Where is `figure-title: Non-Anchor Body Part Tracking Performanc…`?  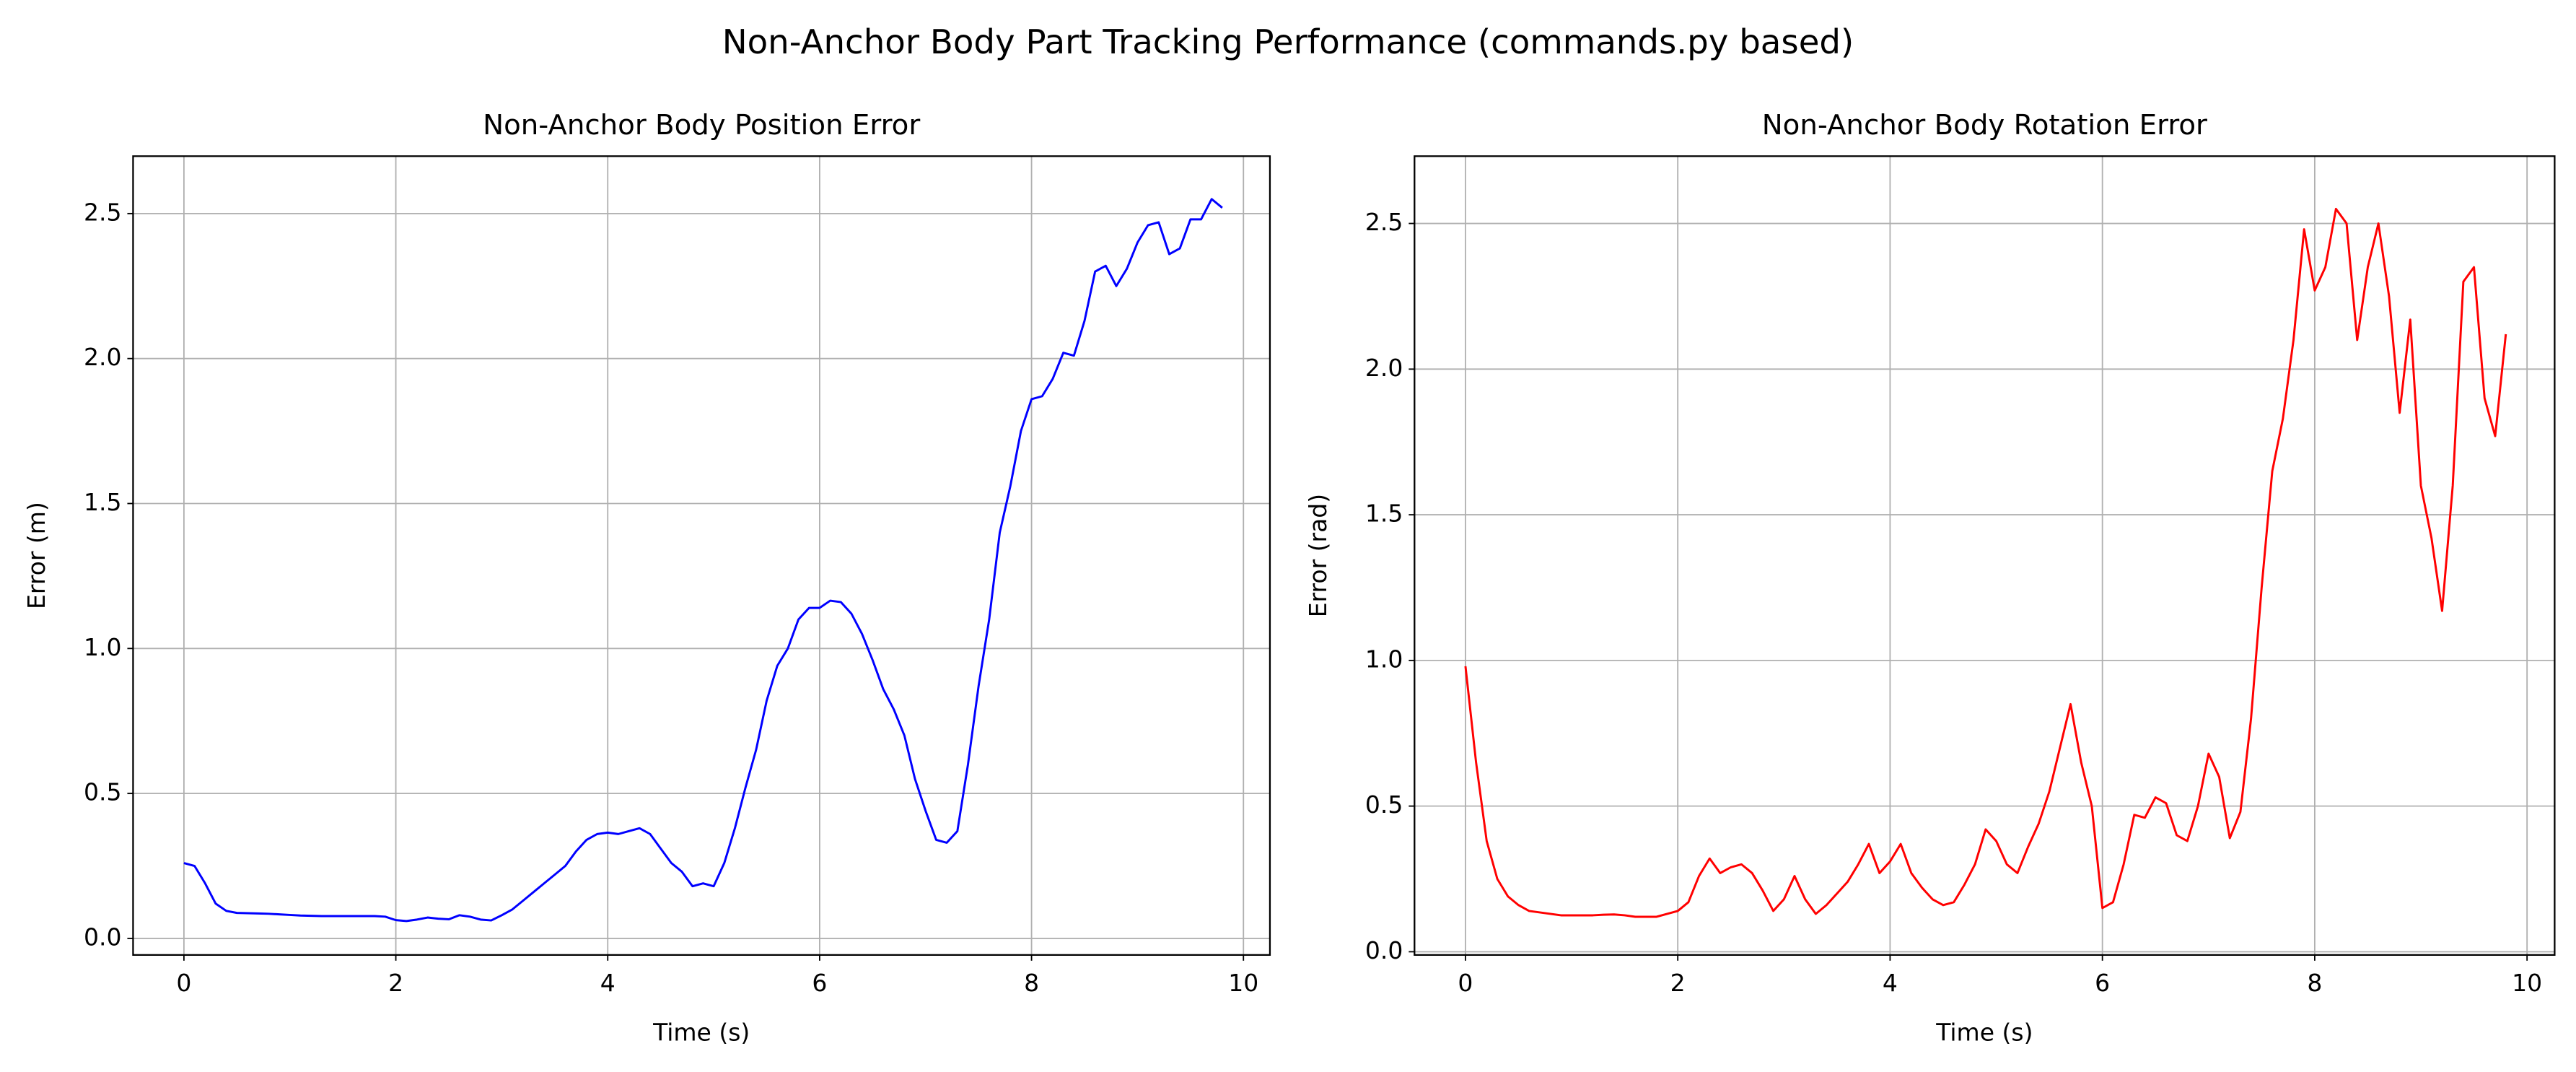 figure-title: Non-Anchor Body Part Tracking Performanc… is located at coordinates (1288, 42).